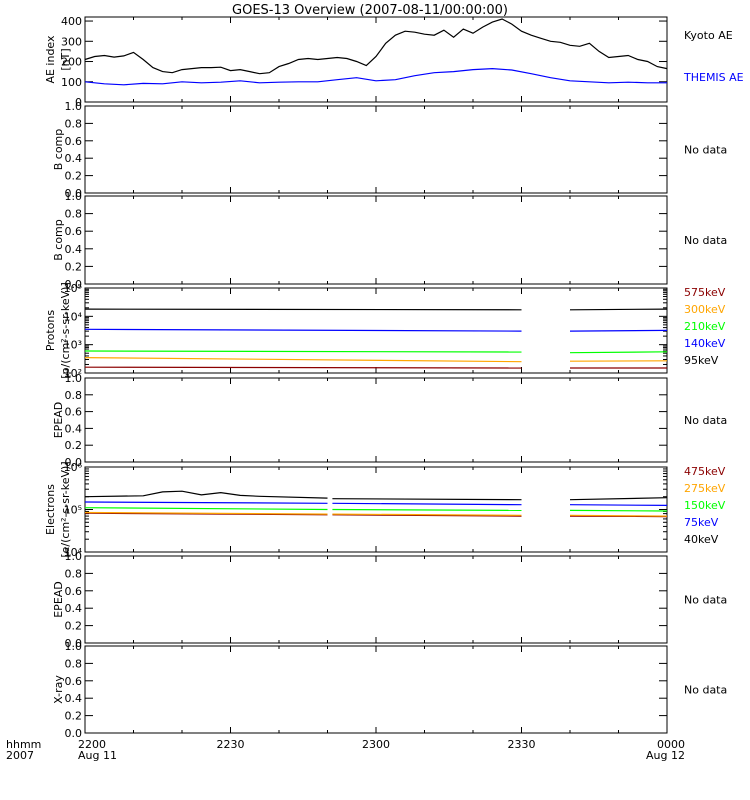 The width and height of the screenshot is (750, 800). Describe the element at coordinates (71, 41) in the screenshot. I see `y-tick-label: 300` at that location.